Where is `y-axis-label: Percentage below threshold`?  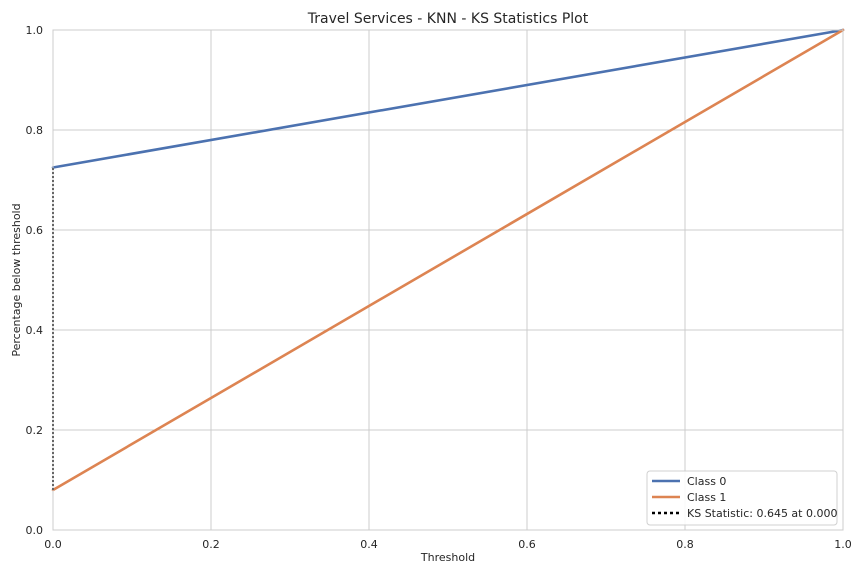
y-axis-label: Percentage below threshold is located at coordinates (16, 279).